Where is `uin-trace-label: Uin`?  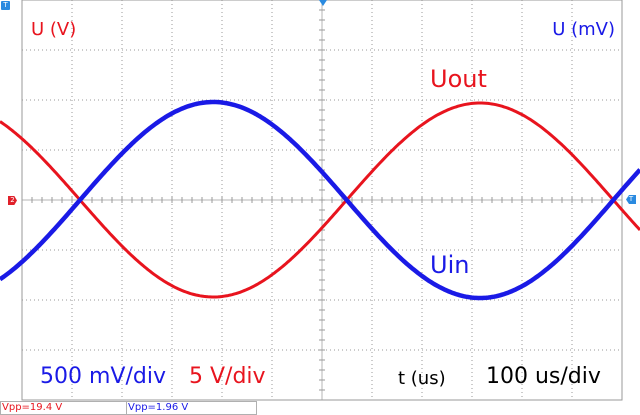
uin-trace-label: Uin is located at coordinates (450, 265).